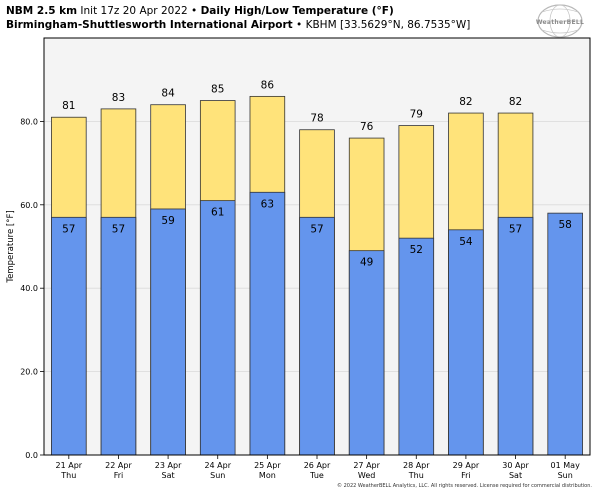 Image resolution: width=600 pixels, height=493 pixels. Describe the element at coordinates (466, 242) in the screenshot. I see `low-temp-label: 54` at that location.